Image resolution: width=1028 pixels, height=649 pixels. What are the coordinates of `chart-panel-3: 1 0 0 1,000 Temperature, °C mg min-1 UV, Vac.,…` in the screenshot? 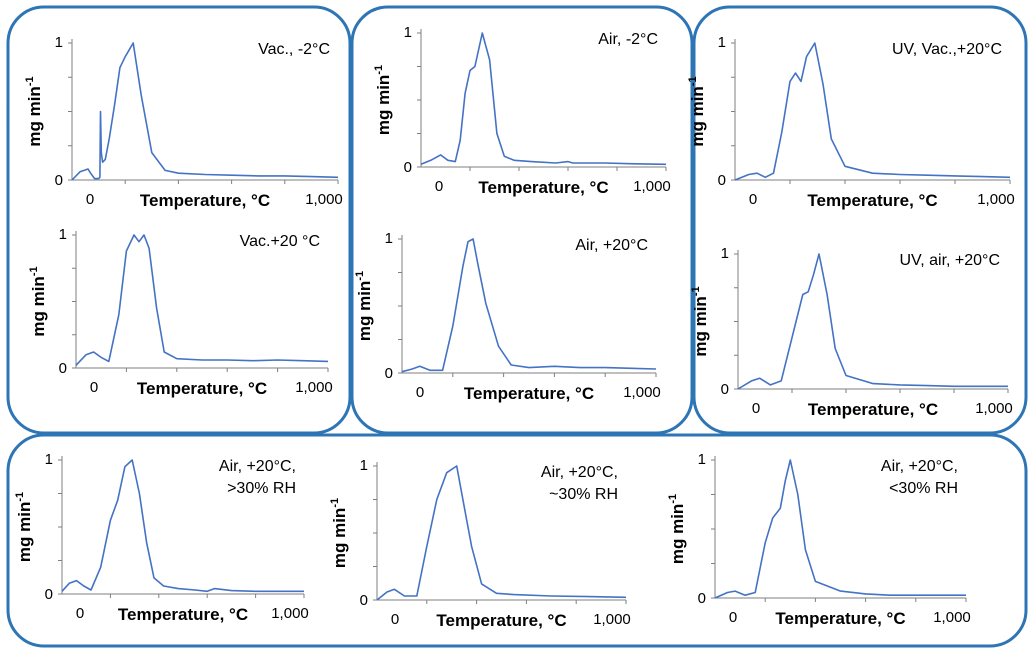 It's located at (851, 122).